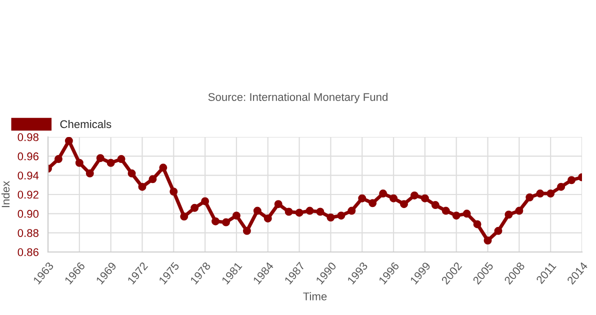 Image resolution: width=596 pixels, height=315 pixels. I want to click on y-tick-label: 0.88, so click(28, 233).